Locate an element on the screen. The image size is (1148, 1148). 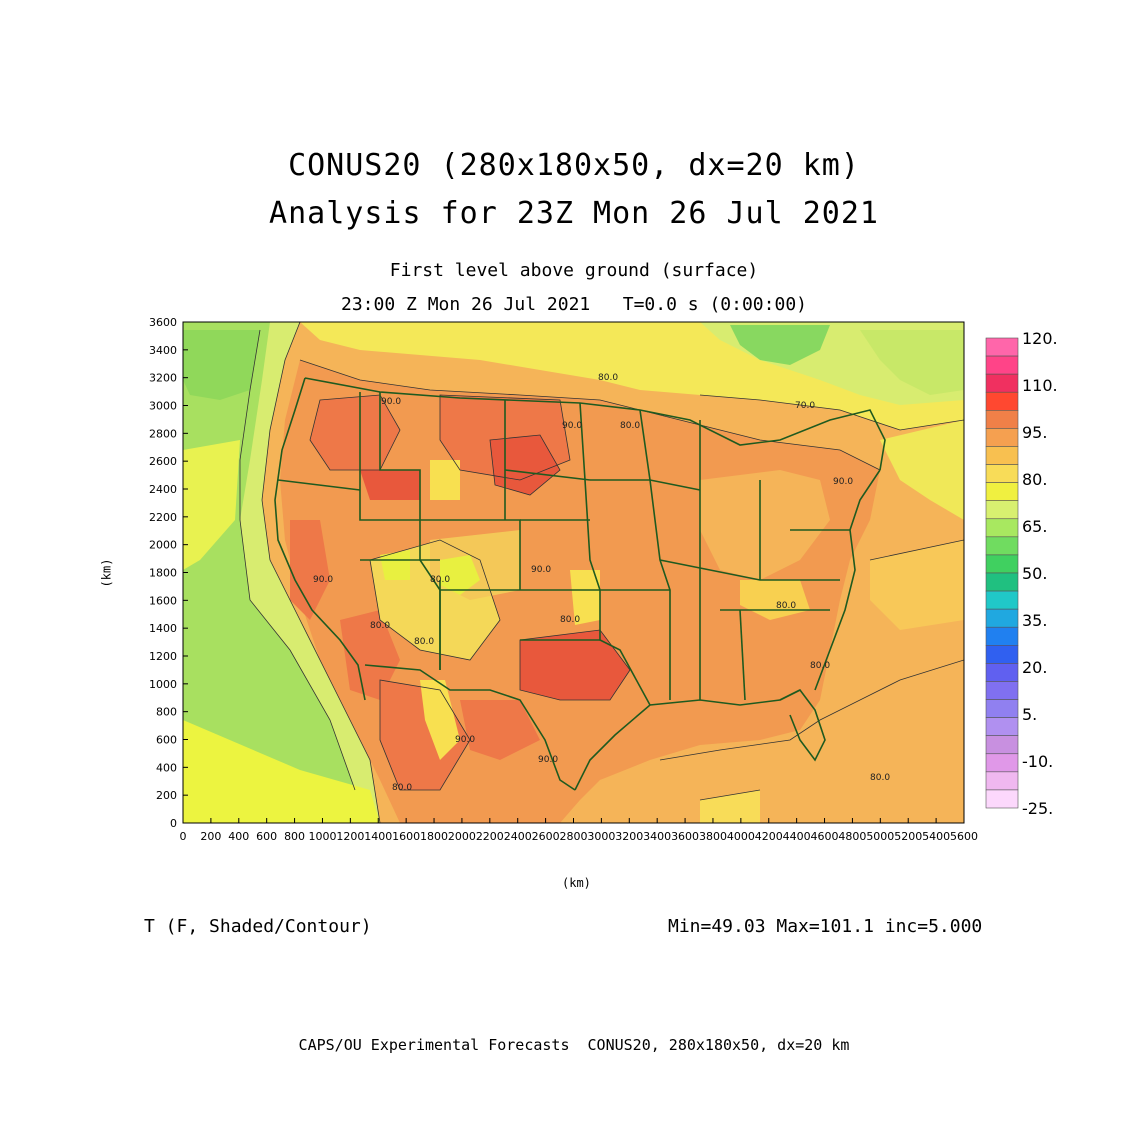
analysis-time-title: Analysis for 23Z Mon 26 Jul 2021 is located at coordinates (574, 213).